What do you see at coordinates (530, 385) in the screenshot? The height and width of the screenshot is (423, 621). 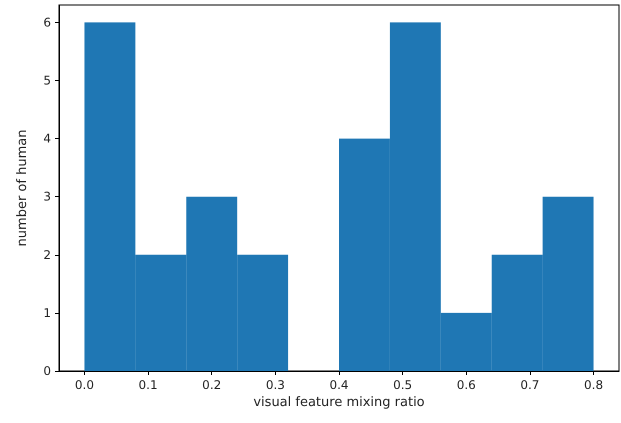 I see `x-tick-label: 0.7` at bounding box center [530, 385].